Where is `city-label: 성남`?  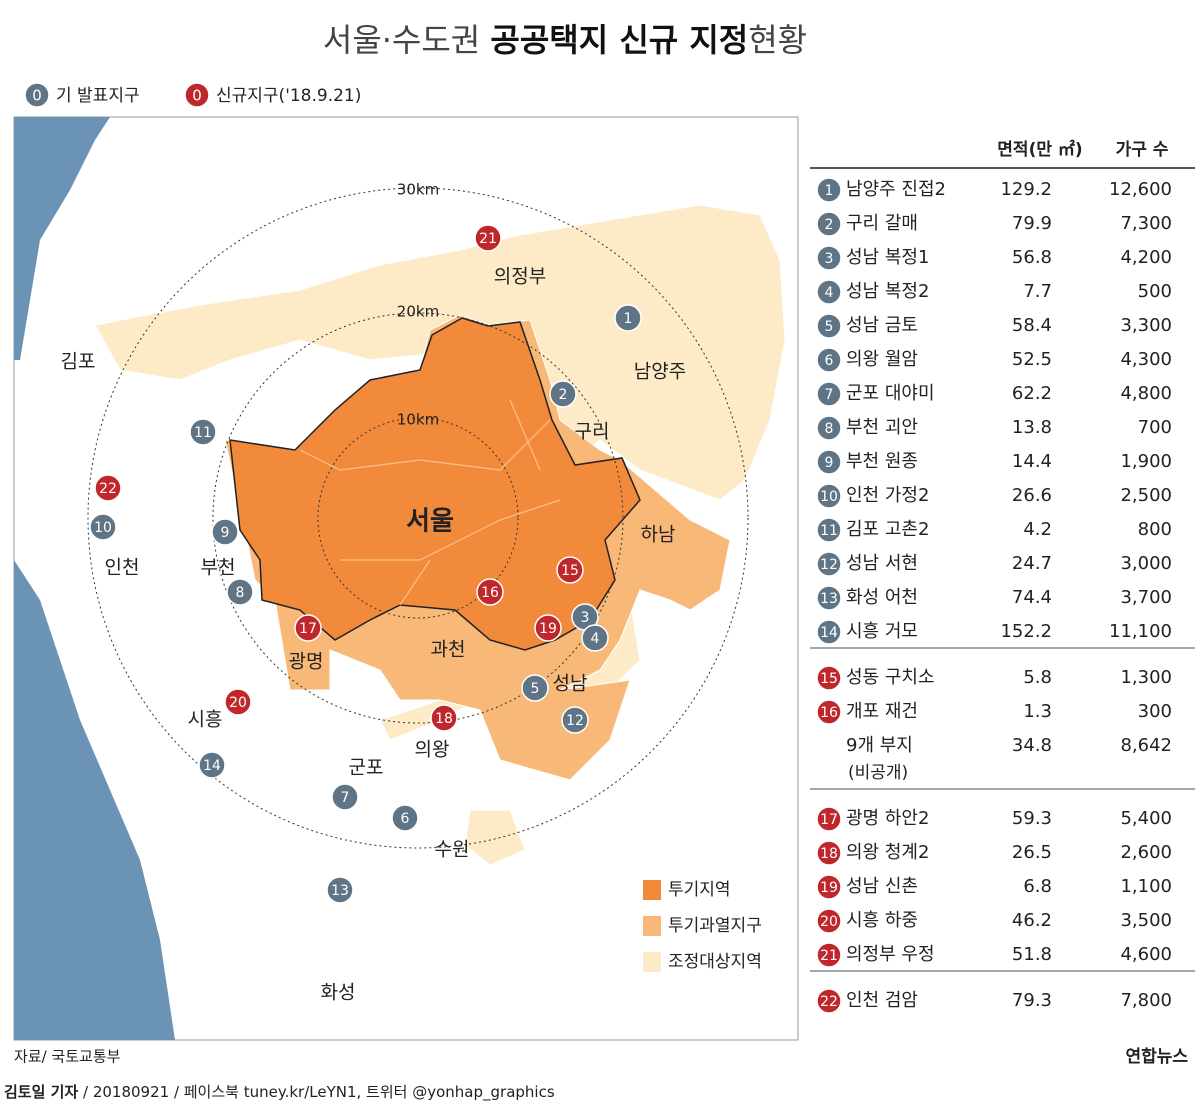 city-label: 성남 is located at coordinates (570, 684).